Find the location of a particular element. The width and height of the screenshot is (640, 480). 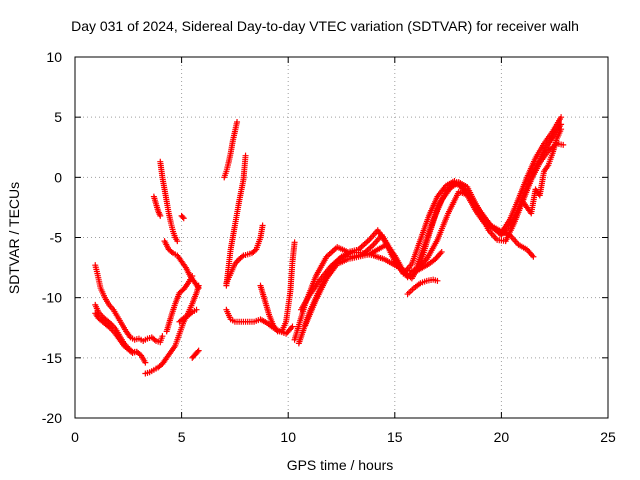

y-tick-label: -5 is located at coordinates (56, 238).